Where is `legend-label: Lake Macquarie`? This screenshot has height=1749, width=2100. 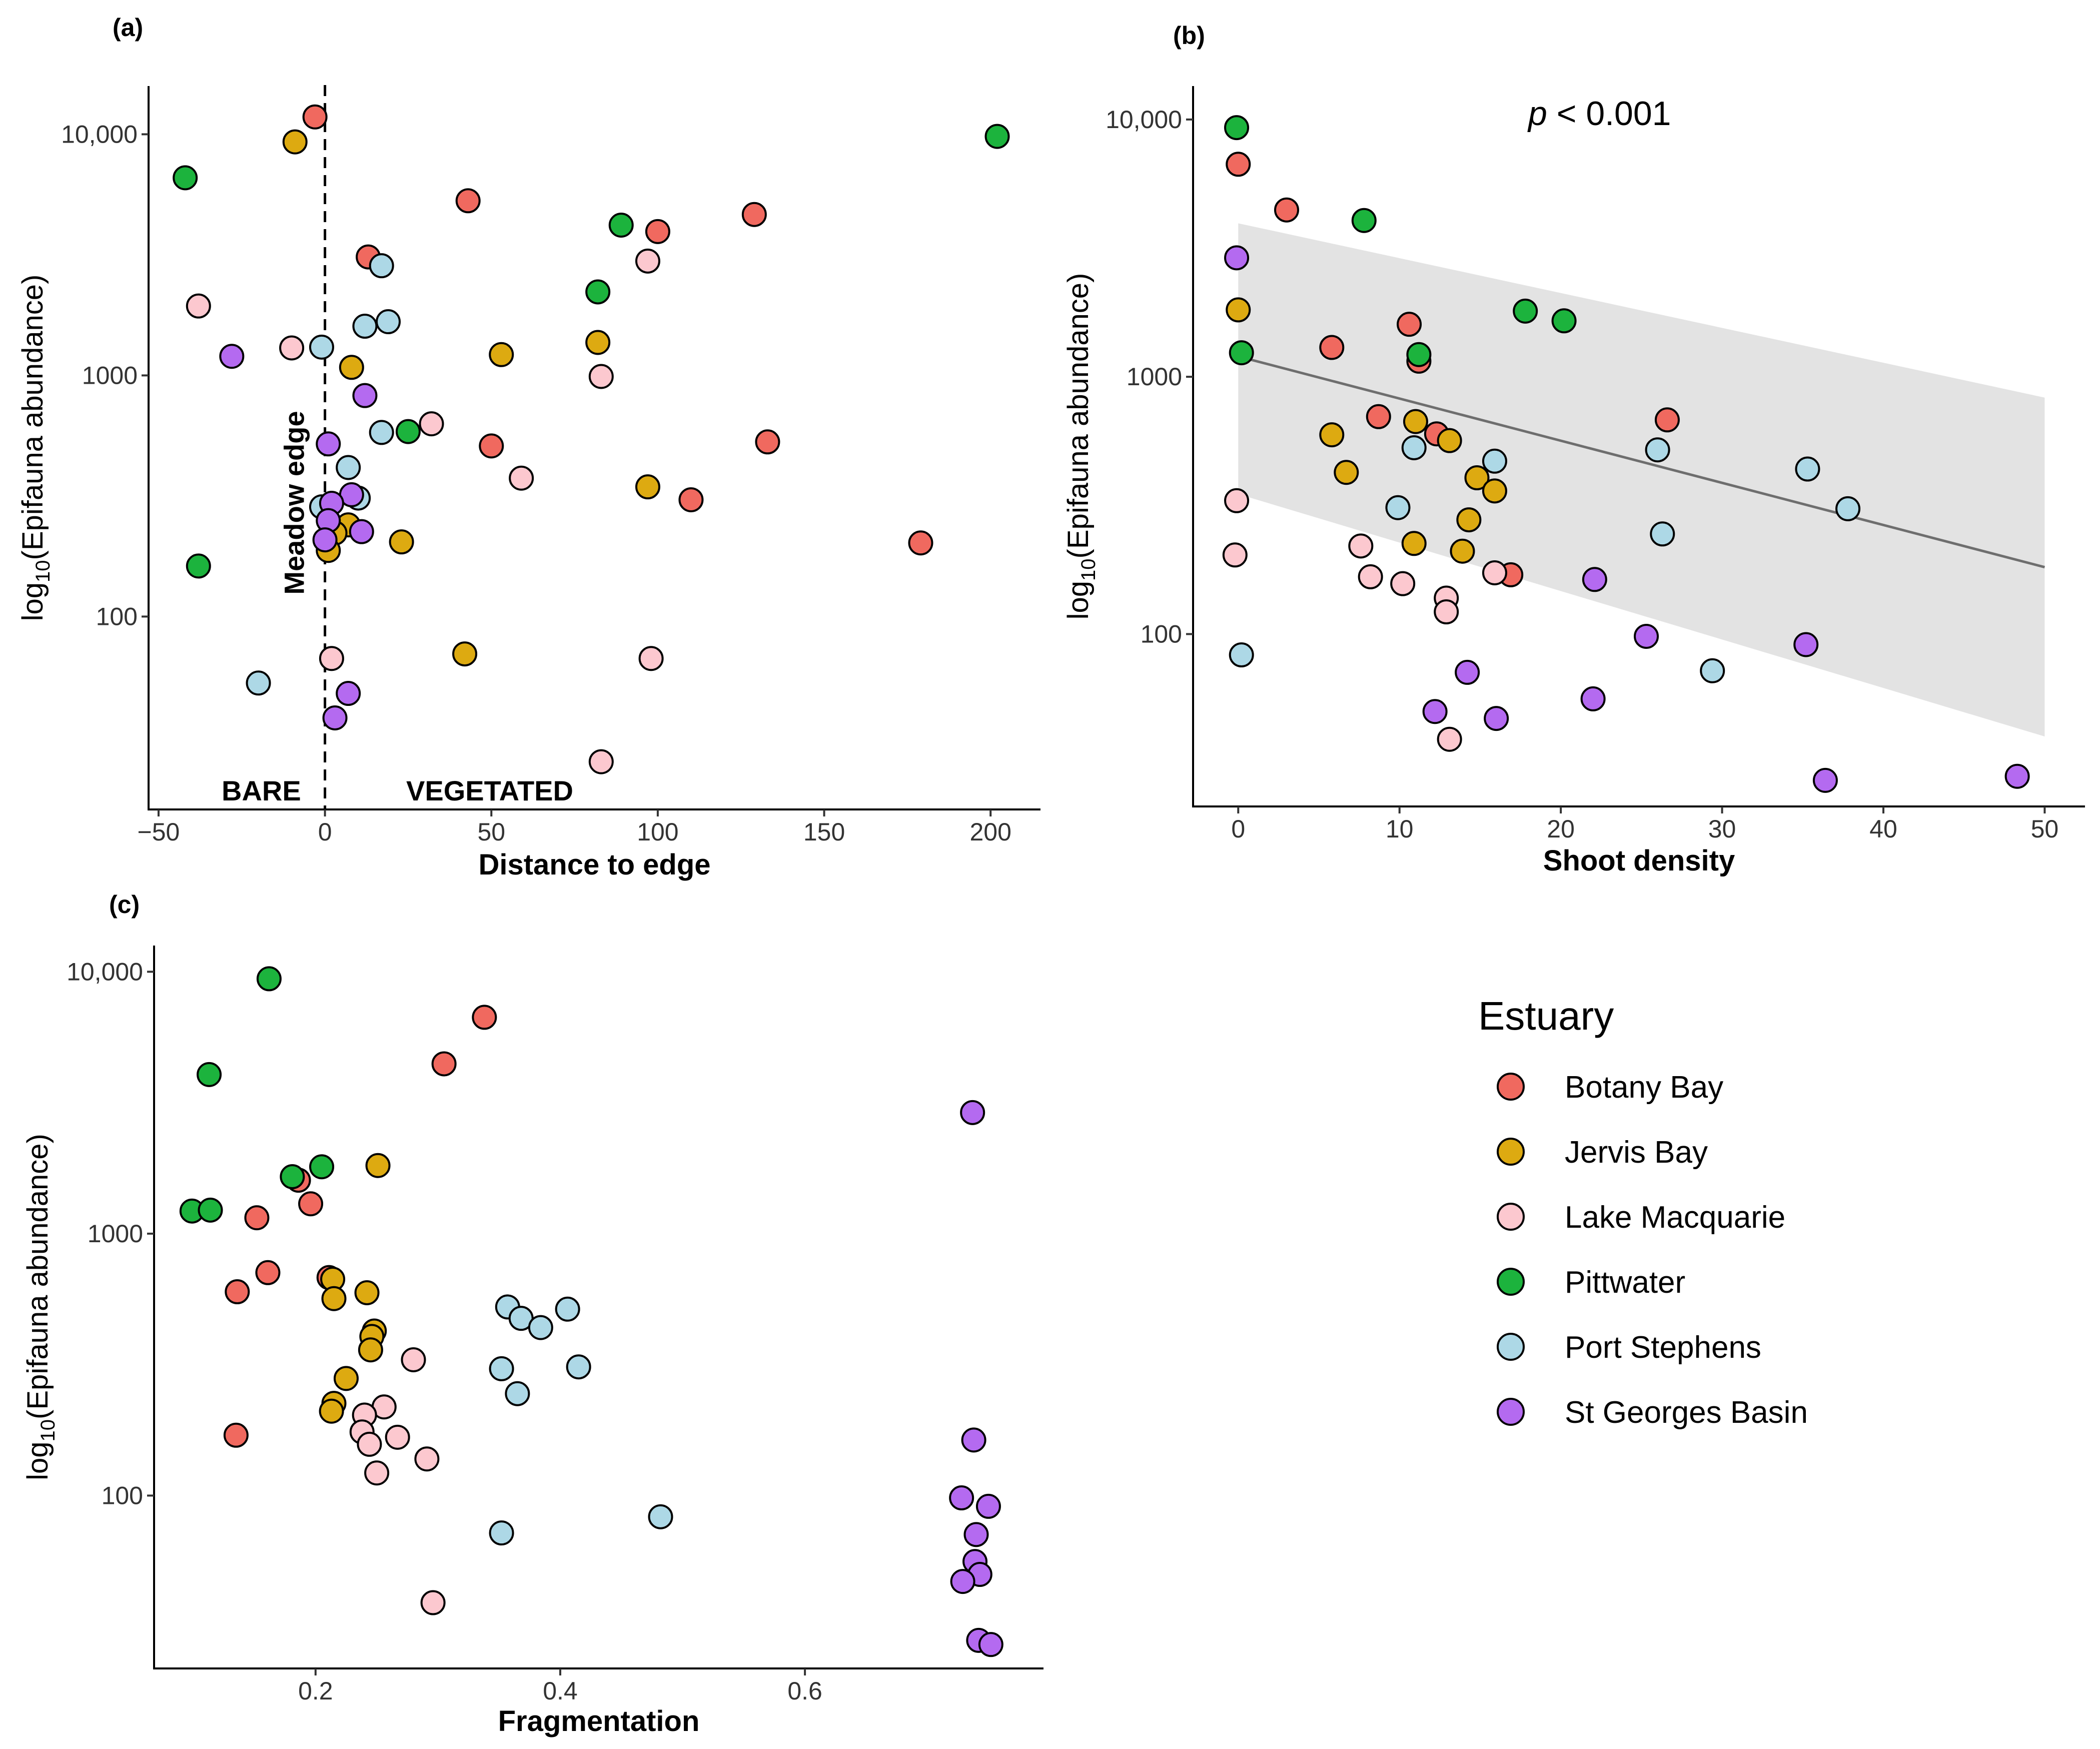 legend-label: Lake Macquarie is located at coordinates (1675, 1217).